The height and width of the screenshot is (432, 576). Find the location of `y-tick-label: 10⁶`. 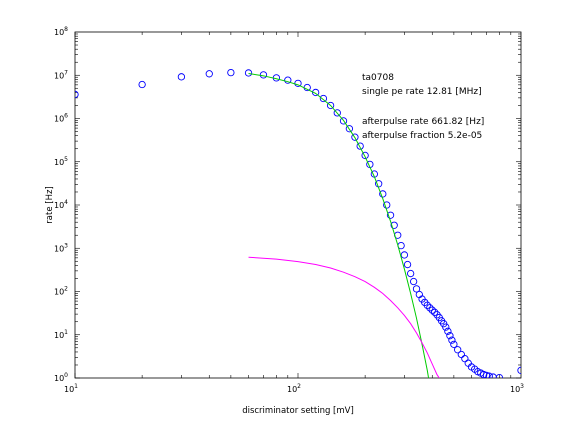

y-tick-label: 10⁶ is located at coordinates (61, 118).